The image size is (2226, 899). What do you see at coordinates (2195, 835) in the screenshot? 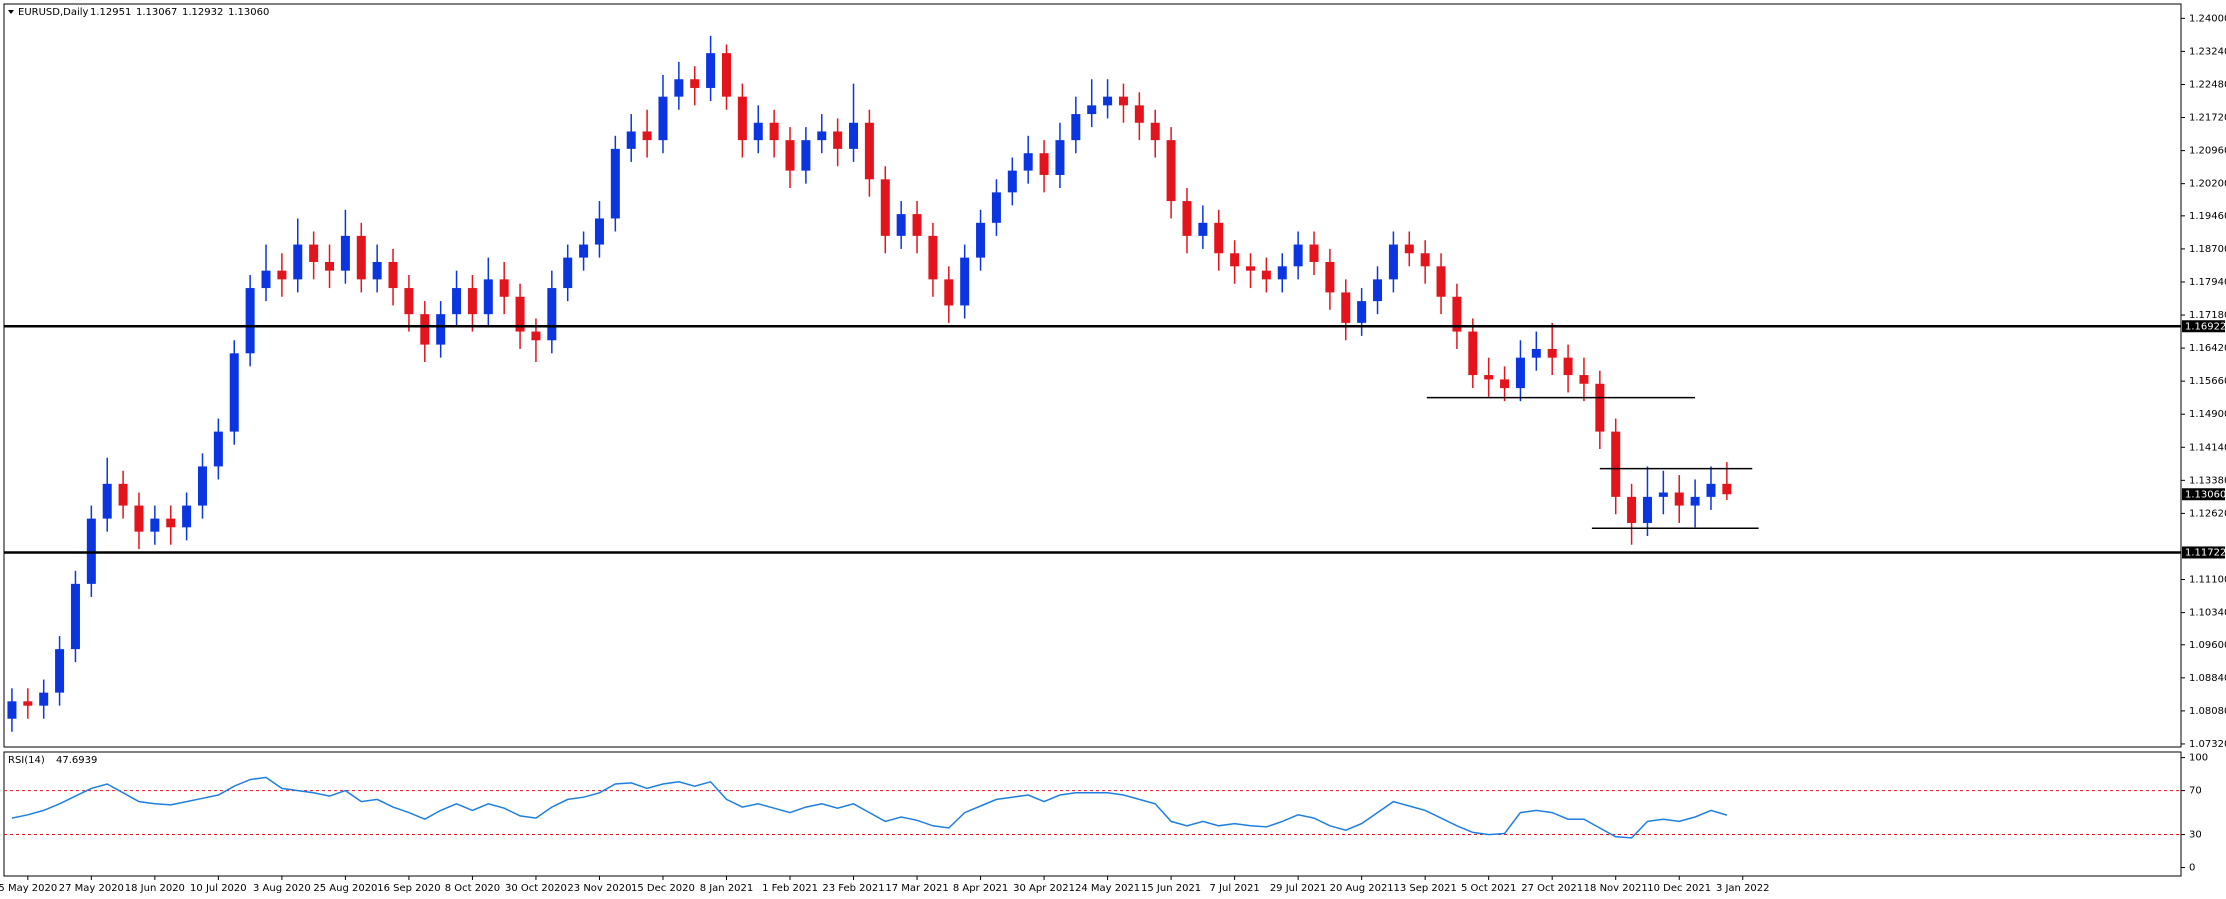
I see `rsi-tick-label: 30` at bounding box center [2195, 835].